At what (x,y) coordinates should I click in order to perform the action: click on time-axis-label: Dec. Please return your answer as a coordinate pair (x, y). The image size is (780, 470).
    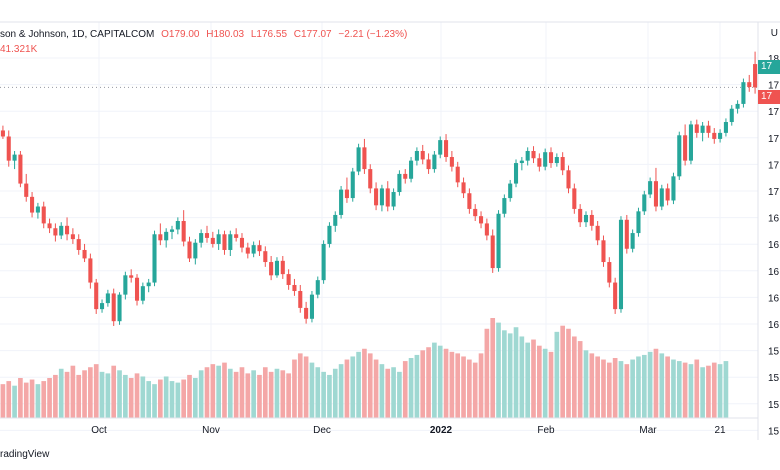
    Looking at the image, I should click on (322, 430).